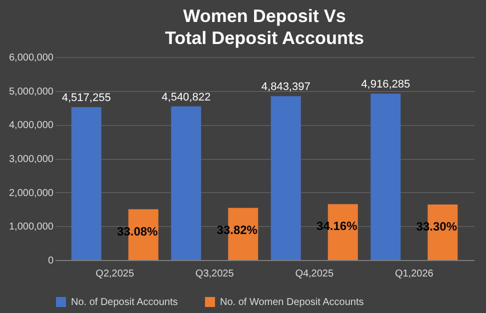 The image size is (486, 313). I want to click on x-tick-label: Q3,2025, so click(214, 274).